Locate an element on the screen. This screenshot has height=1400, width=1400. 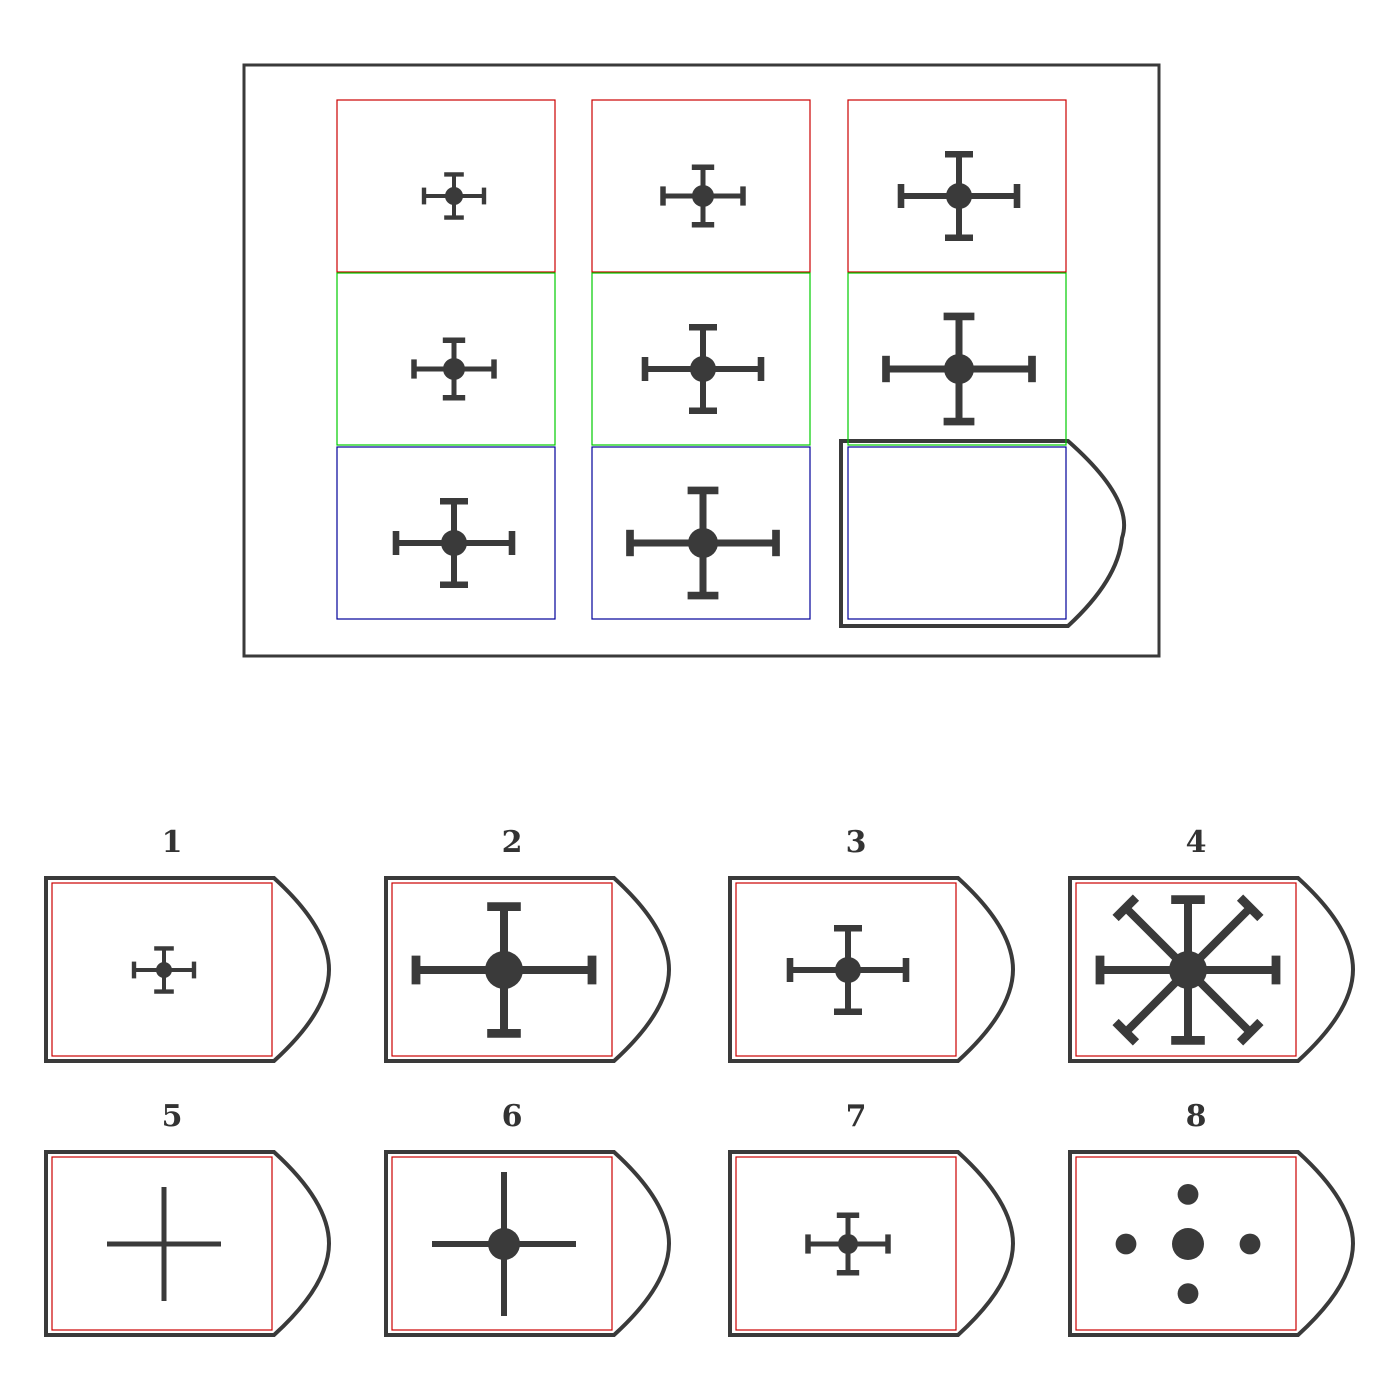
matrix-cell-r2-c3 is located at coordinates (957, 359).